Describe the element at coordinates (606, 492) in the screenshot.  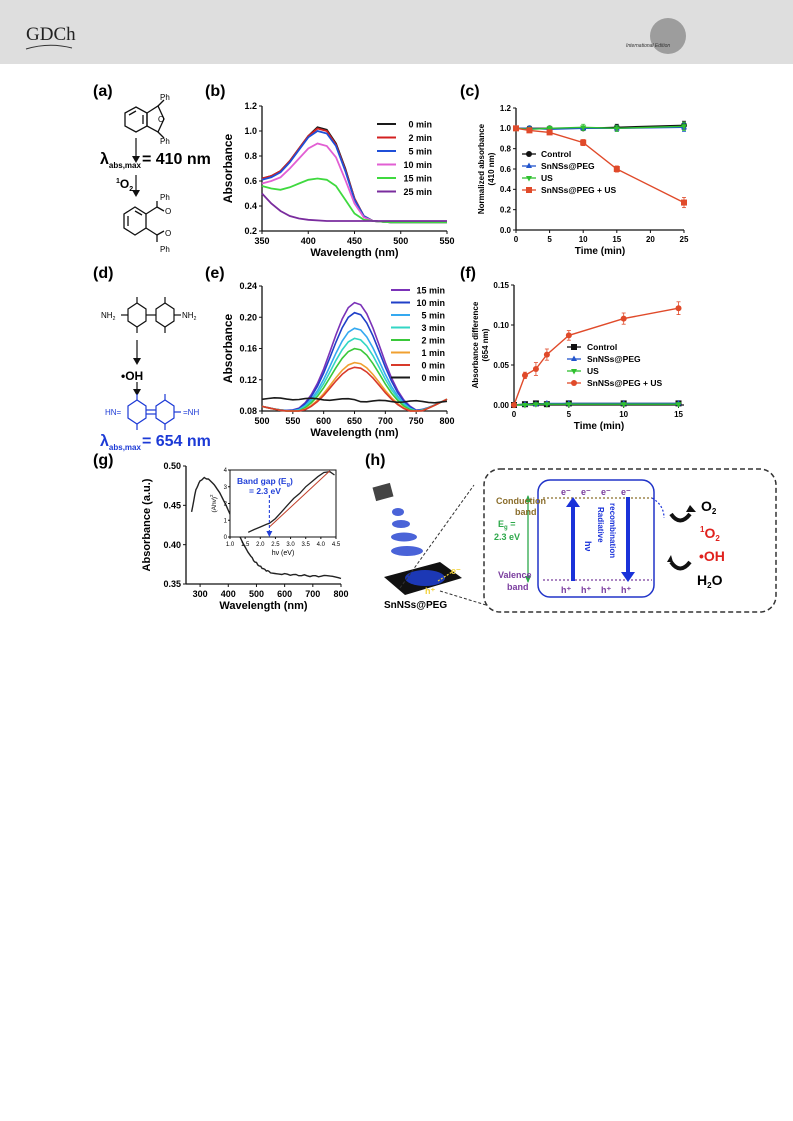
I see `electron-label: e⁻` at that location.